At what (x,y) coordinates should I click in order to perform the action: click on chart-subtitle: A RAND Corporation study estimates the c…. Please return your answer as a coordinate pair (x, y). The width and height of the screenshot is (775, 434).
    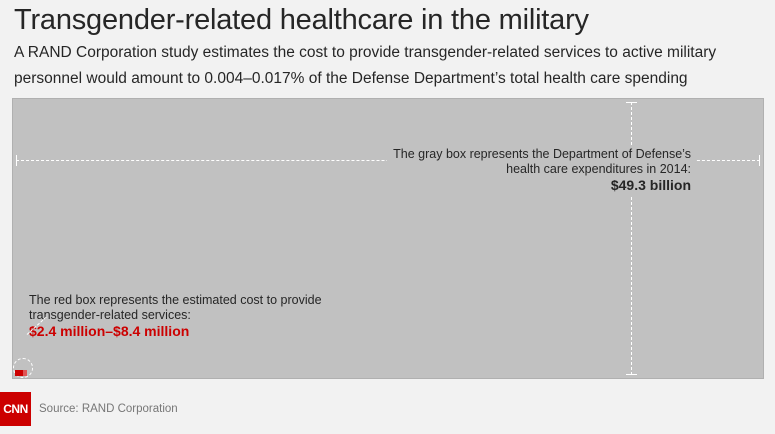
    Looking at the image, I should click on (365, 65).